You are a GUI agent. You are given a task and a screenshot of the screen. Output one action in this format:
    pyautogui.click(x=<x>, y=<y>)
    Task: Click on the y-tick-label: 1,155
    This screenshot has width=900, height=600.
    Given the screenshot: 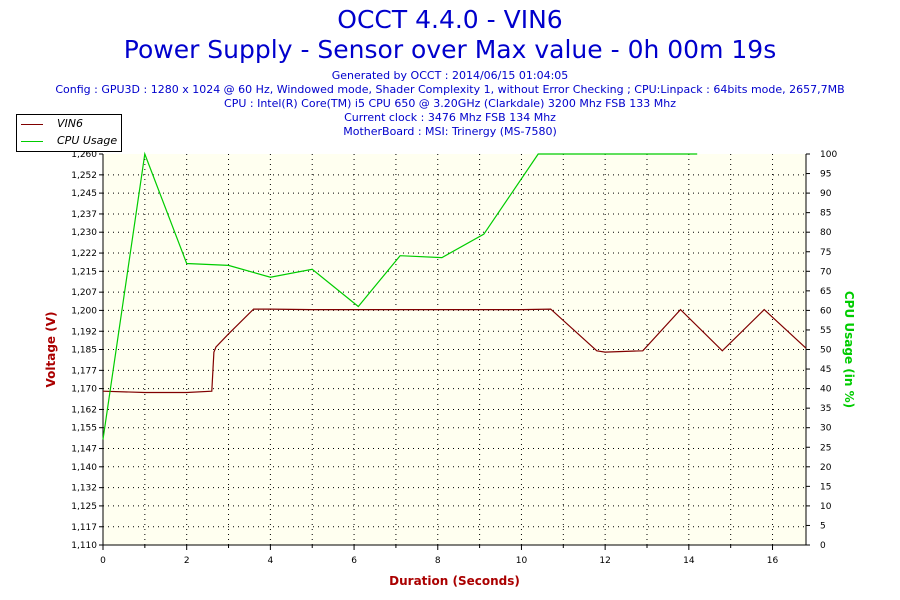 What is the action you would take?
    pyautogui.click(x=84, y=429)
    